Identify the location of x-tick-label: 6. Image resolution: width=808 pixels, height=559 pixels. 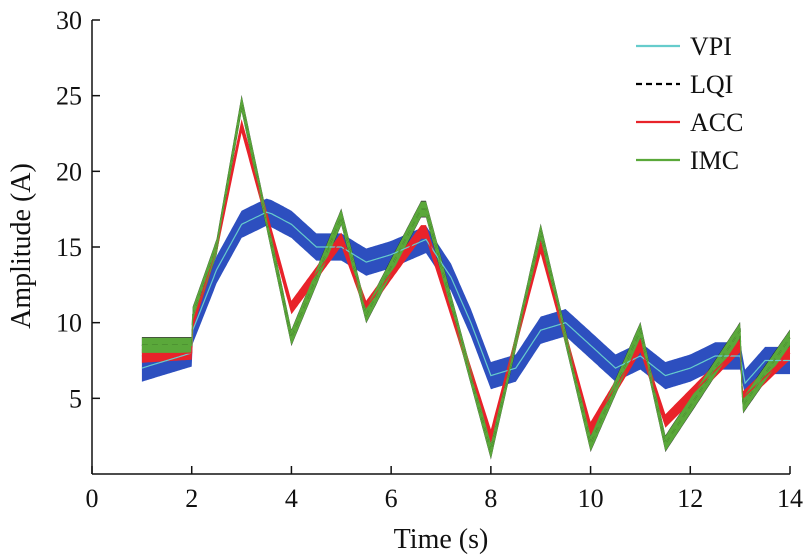
(391, 498).